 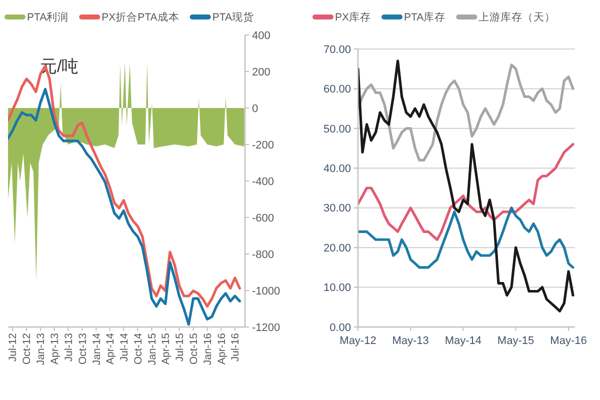 What do you see at coordinates (425, 17) in the screenshot?
I see `legend-label: PTA库存` at bounding box center [425, 17].